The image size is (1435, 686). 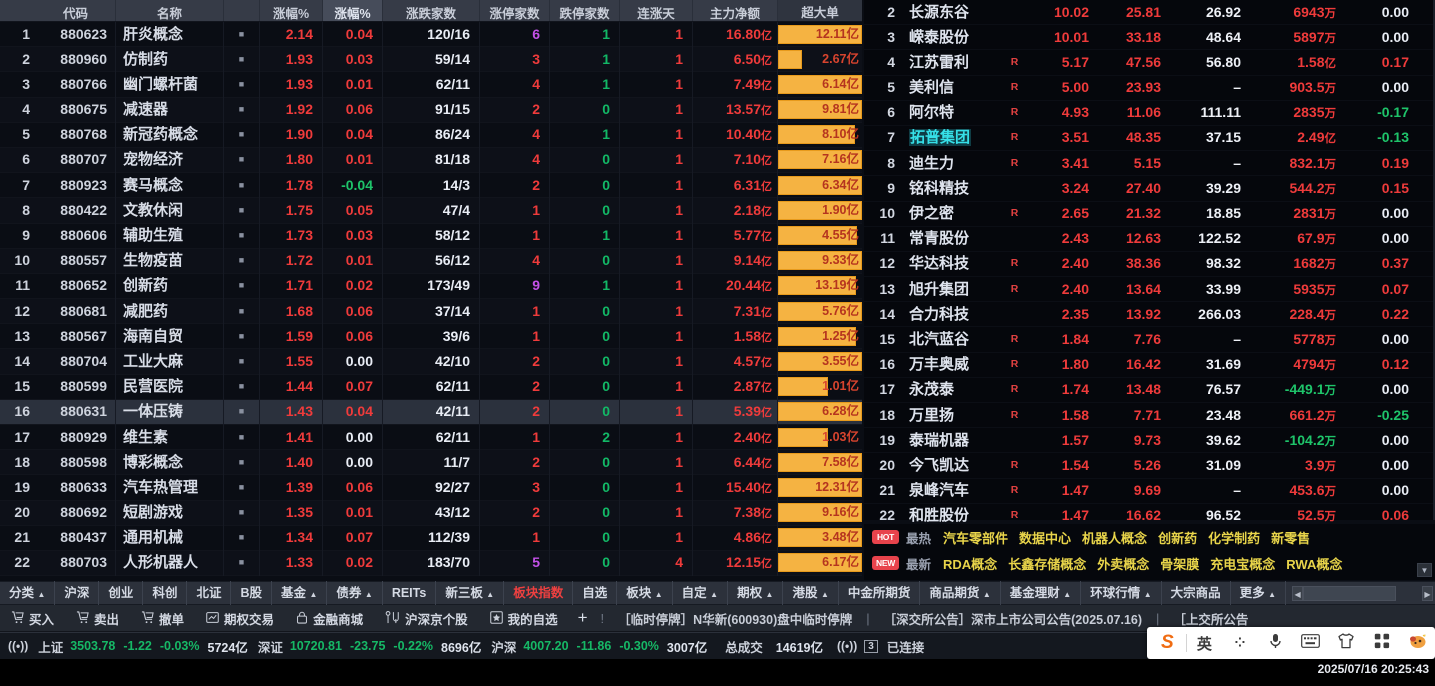 What do you see at coordinates (170, 361) in the screenshot?
I see `sector-name: 工业大麻` at bounding box center [170, 361].